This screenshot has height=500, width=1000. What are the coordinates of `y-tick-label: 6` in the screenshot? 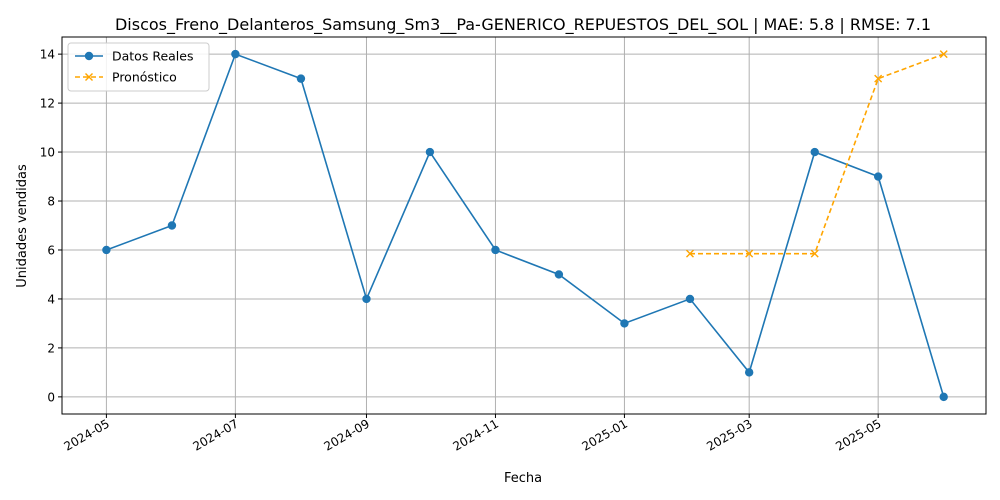 It's located at (51, 250).